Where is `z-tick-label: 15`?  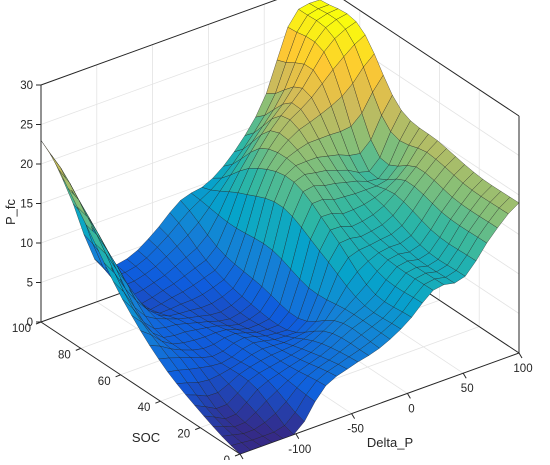 z-tick-label: 15 is located at coordinates (26, 205).